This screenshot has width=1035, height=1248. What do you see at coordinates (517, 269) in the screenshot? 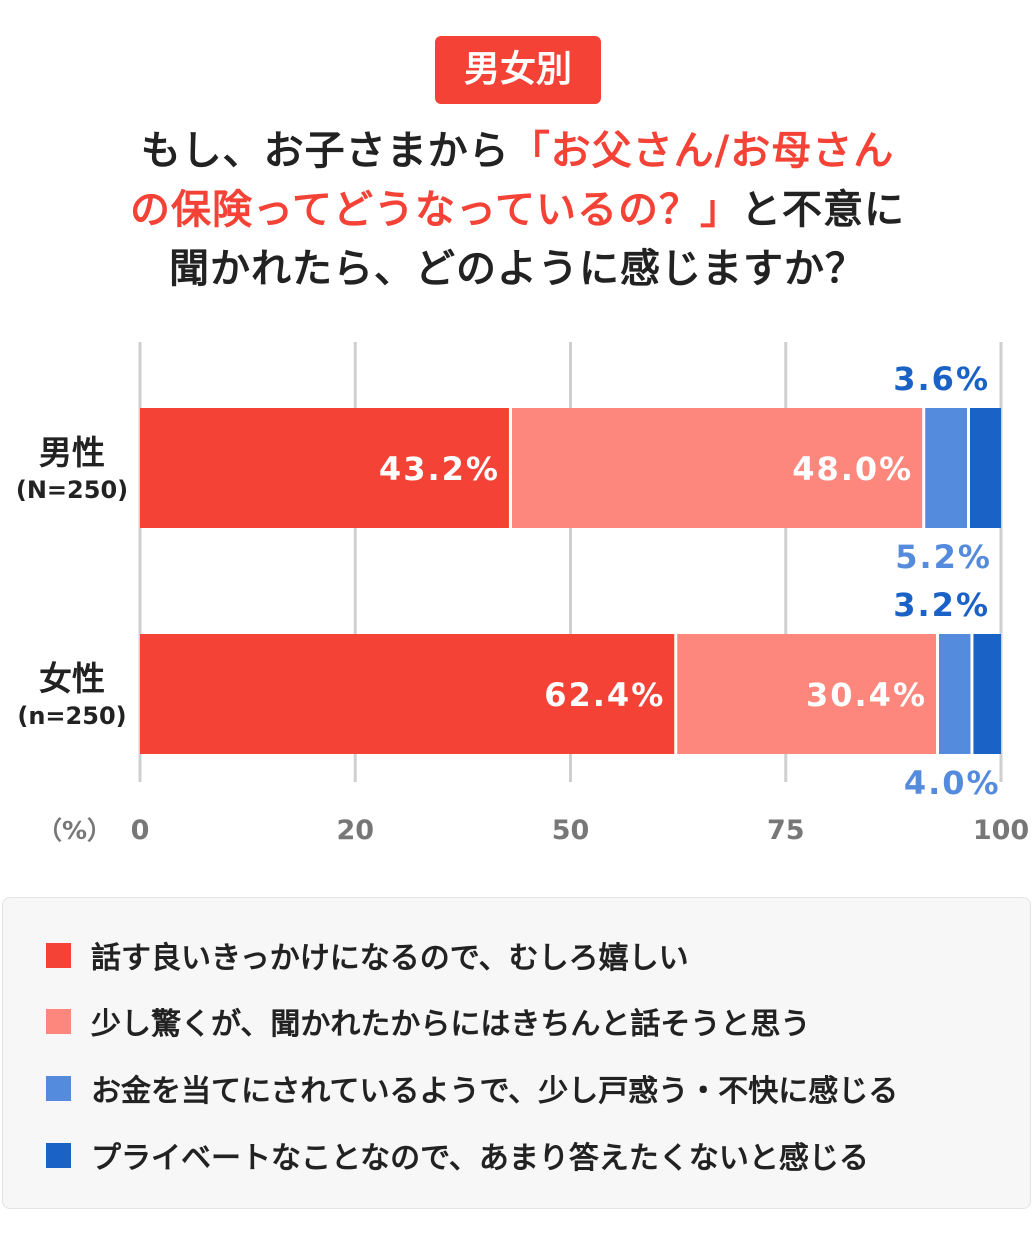
I see `title-line3: 聞かれたら、どのように感じますか？` at bounding box center [517, 269].